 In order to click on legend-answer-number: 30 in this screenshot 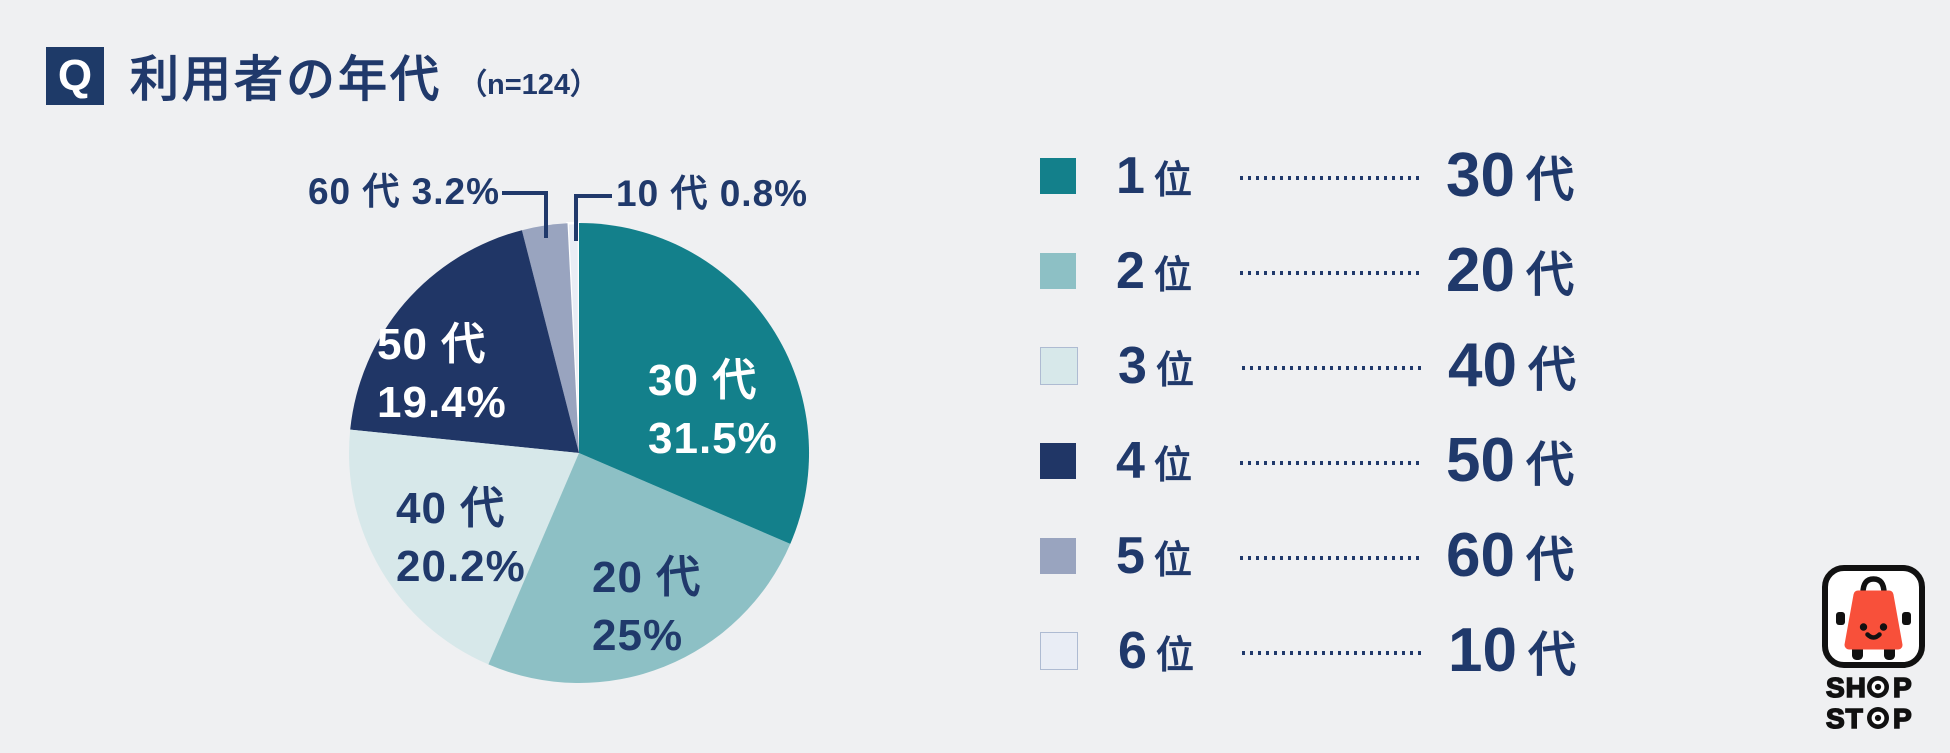, I will do `click(1480, 175)`.